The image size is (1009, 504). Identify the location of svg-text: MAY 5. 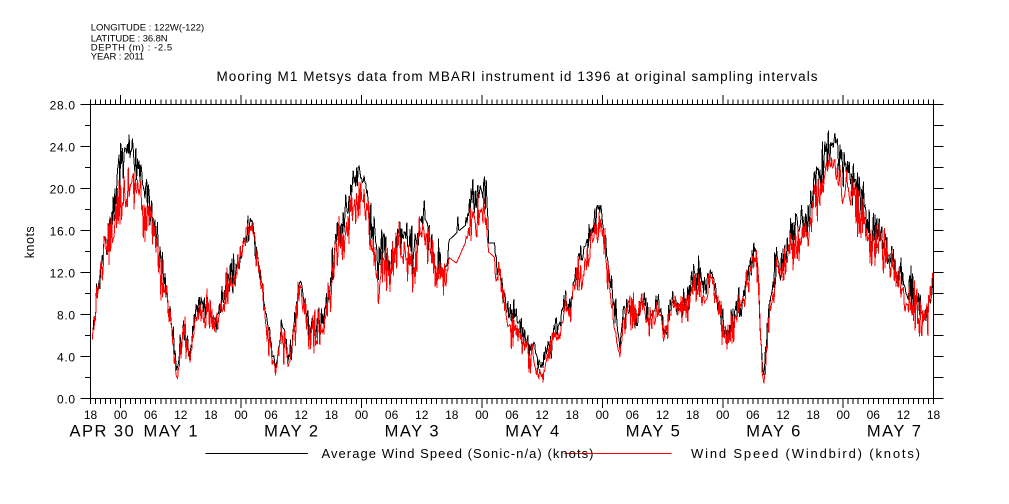
(653, 432).